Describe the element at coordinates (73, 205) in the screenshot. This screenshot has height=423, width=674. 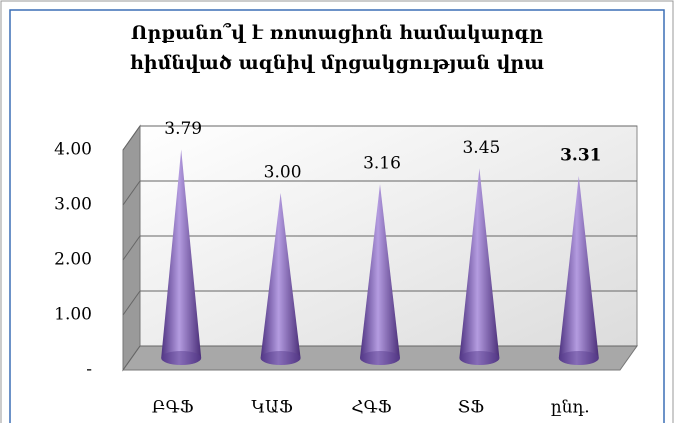
I see `y-tick-label: 3.00` at that location.